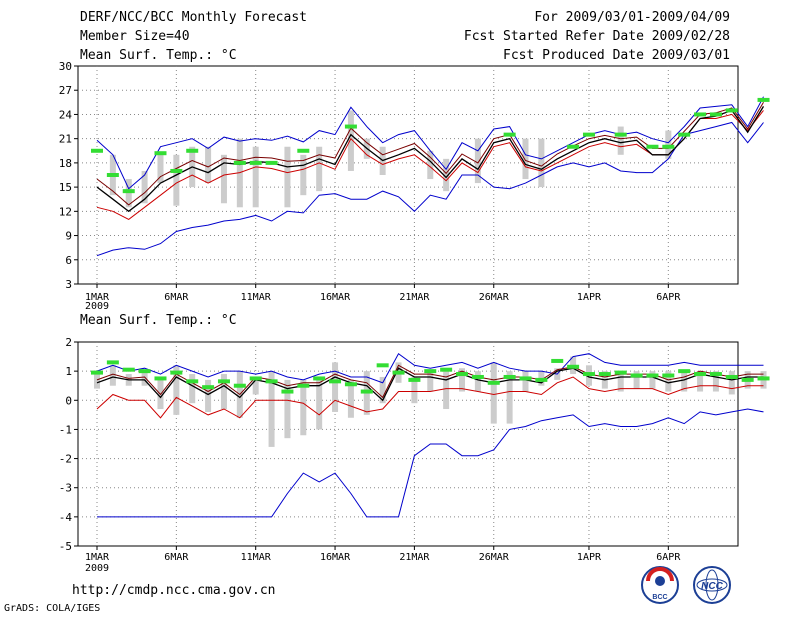 Image resolution: width=800 pixels, height=618 pixels. I want to click on y-tick-label: 18, so click(65, 163).